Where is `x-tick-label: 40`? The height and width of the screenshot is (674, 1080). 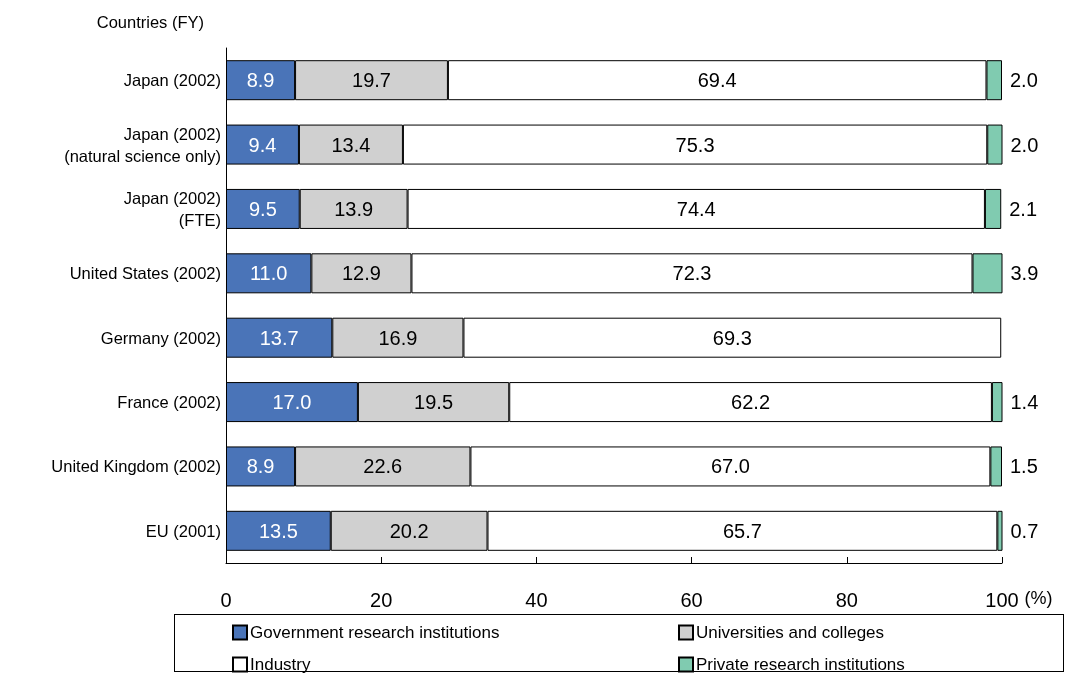 x-tick-label: 40 is located at coordinates (536, 600).